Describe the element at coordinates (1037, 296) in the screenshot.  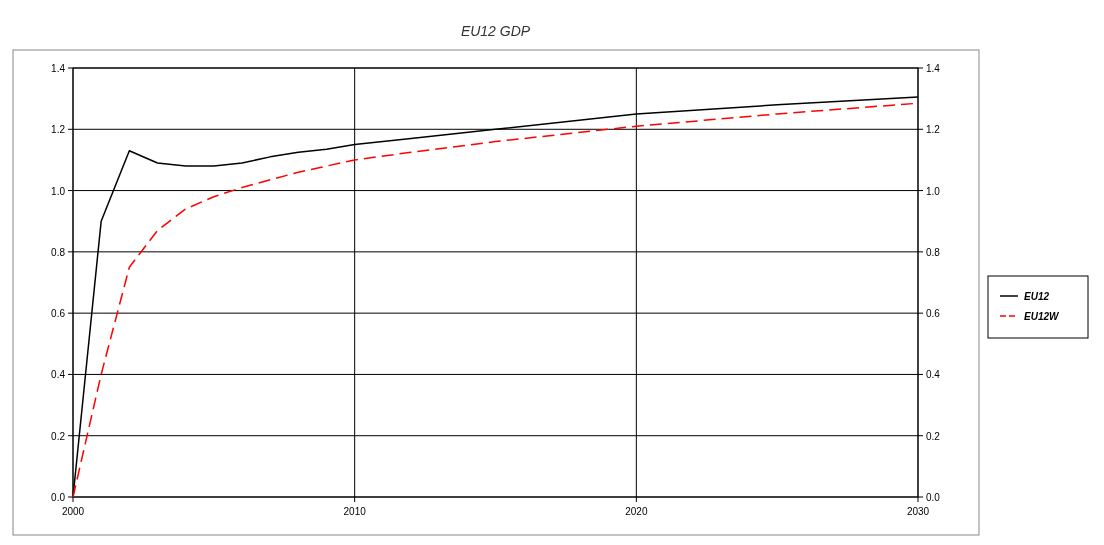
I see `legend-label: EU12` at that location.